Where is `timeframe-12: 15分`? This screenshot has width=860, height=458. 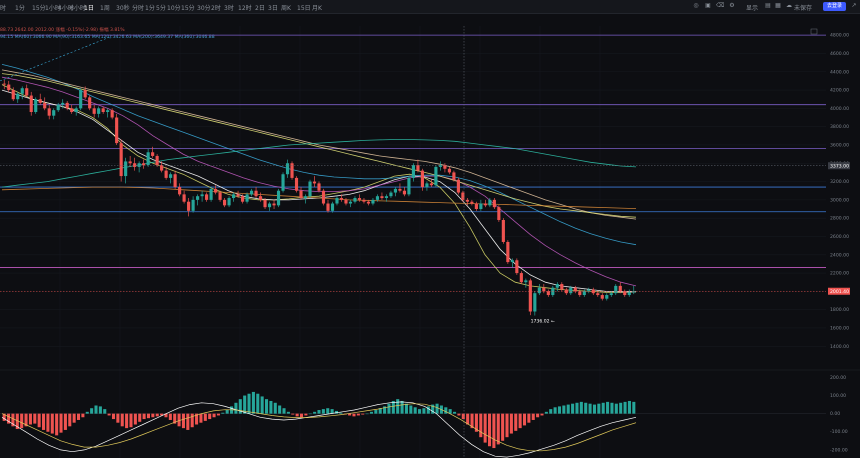 timeframe-12: 15分 is located at coordinates (188, 8).